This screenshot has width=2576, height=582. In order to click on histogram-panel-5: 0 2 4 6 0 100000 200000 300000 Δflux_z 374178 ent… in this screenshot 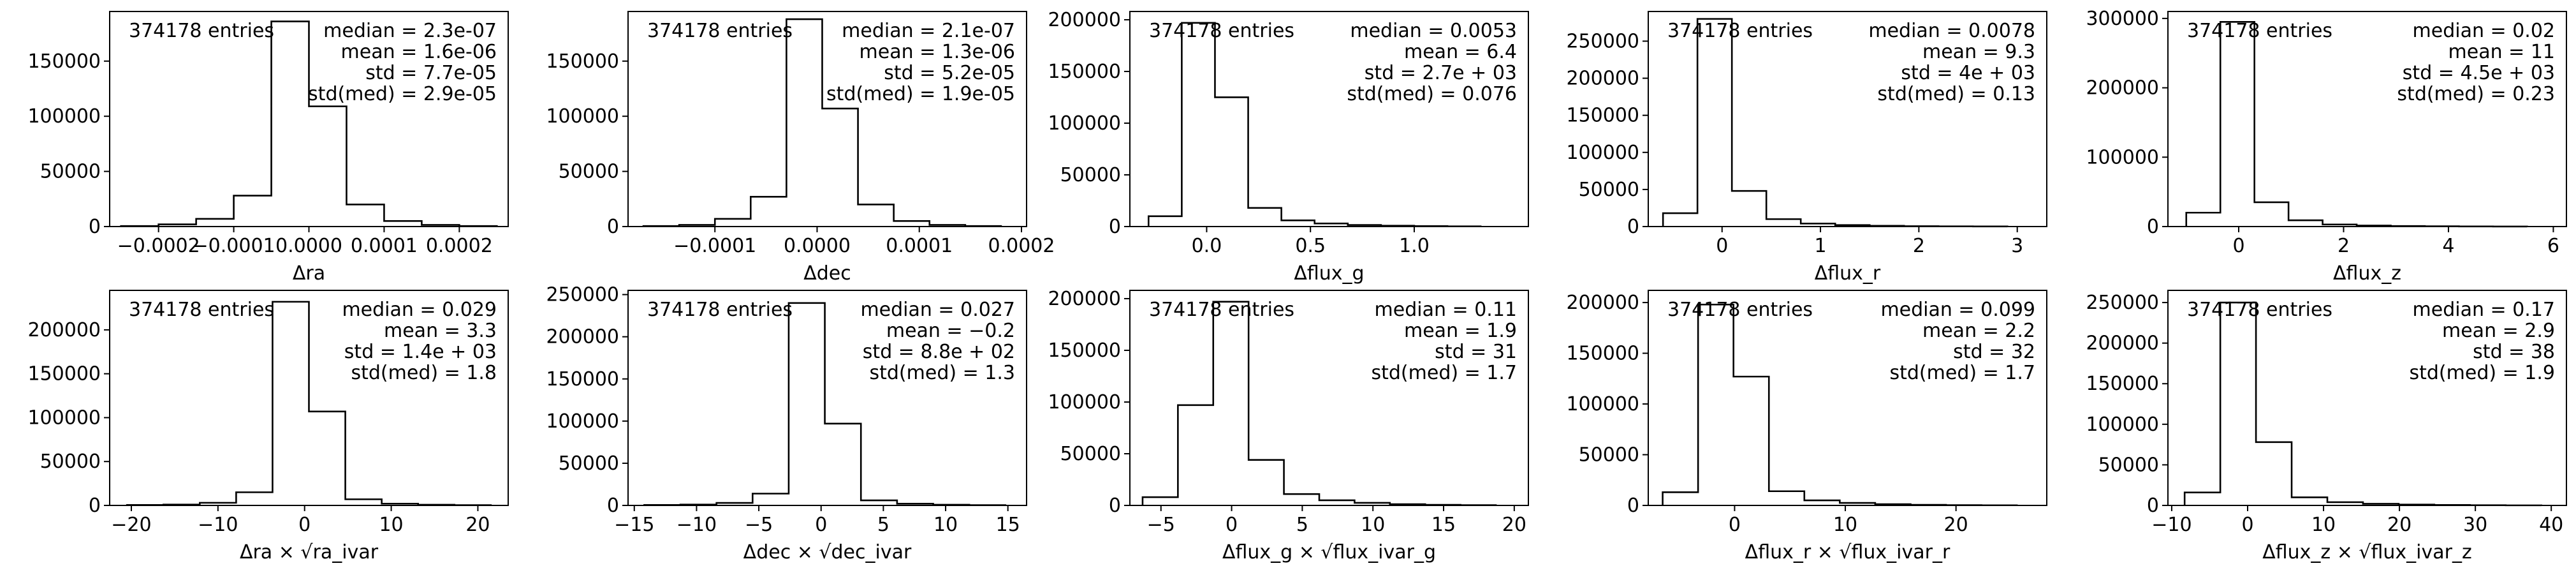, I will do `click(2326, 146)`.